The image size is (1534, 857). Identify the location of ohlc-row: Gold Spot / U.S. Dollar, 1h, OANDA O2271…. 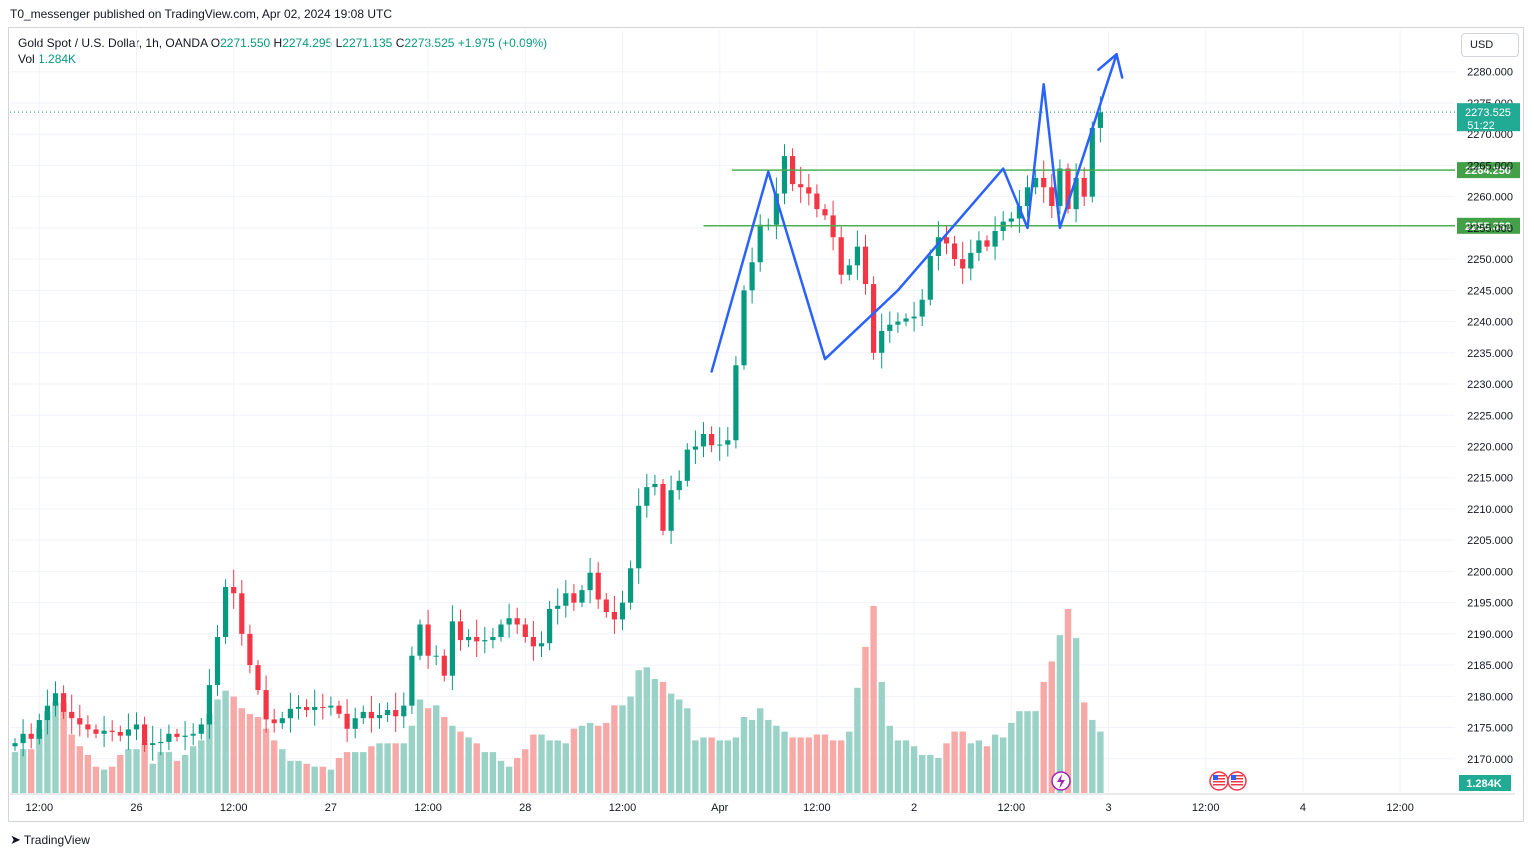
(282, 43).